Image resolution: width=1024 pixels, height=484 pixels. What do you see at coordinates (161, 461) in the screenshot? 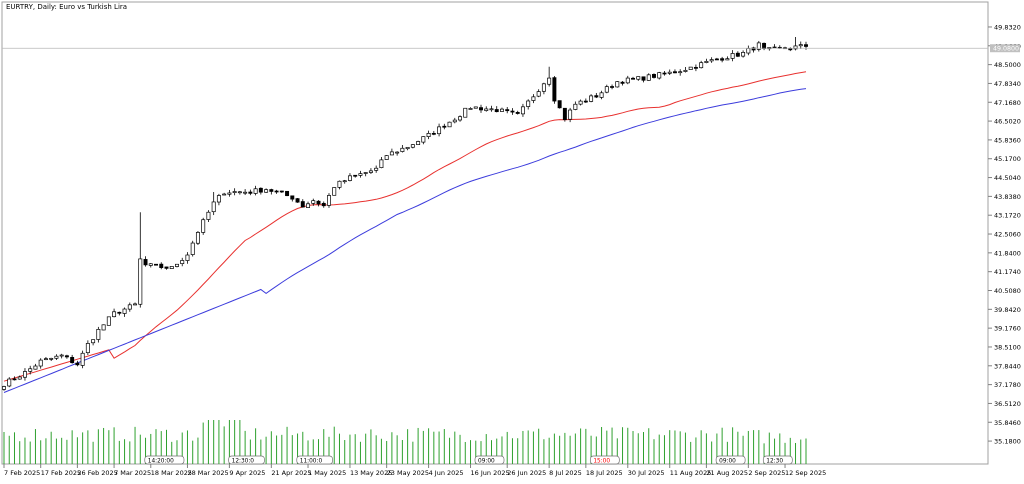
I see `event-marker-label: 14:20:00` at bounding box center [161, 461].